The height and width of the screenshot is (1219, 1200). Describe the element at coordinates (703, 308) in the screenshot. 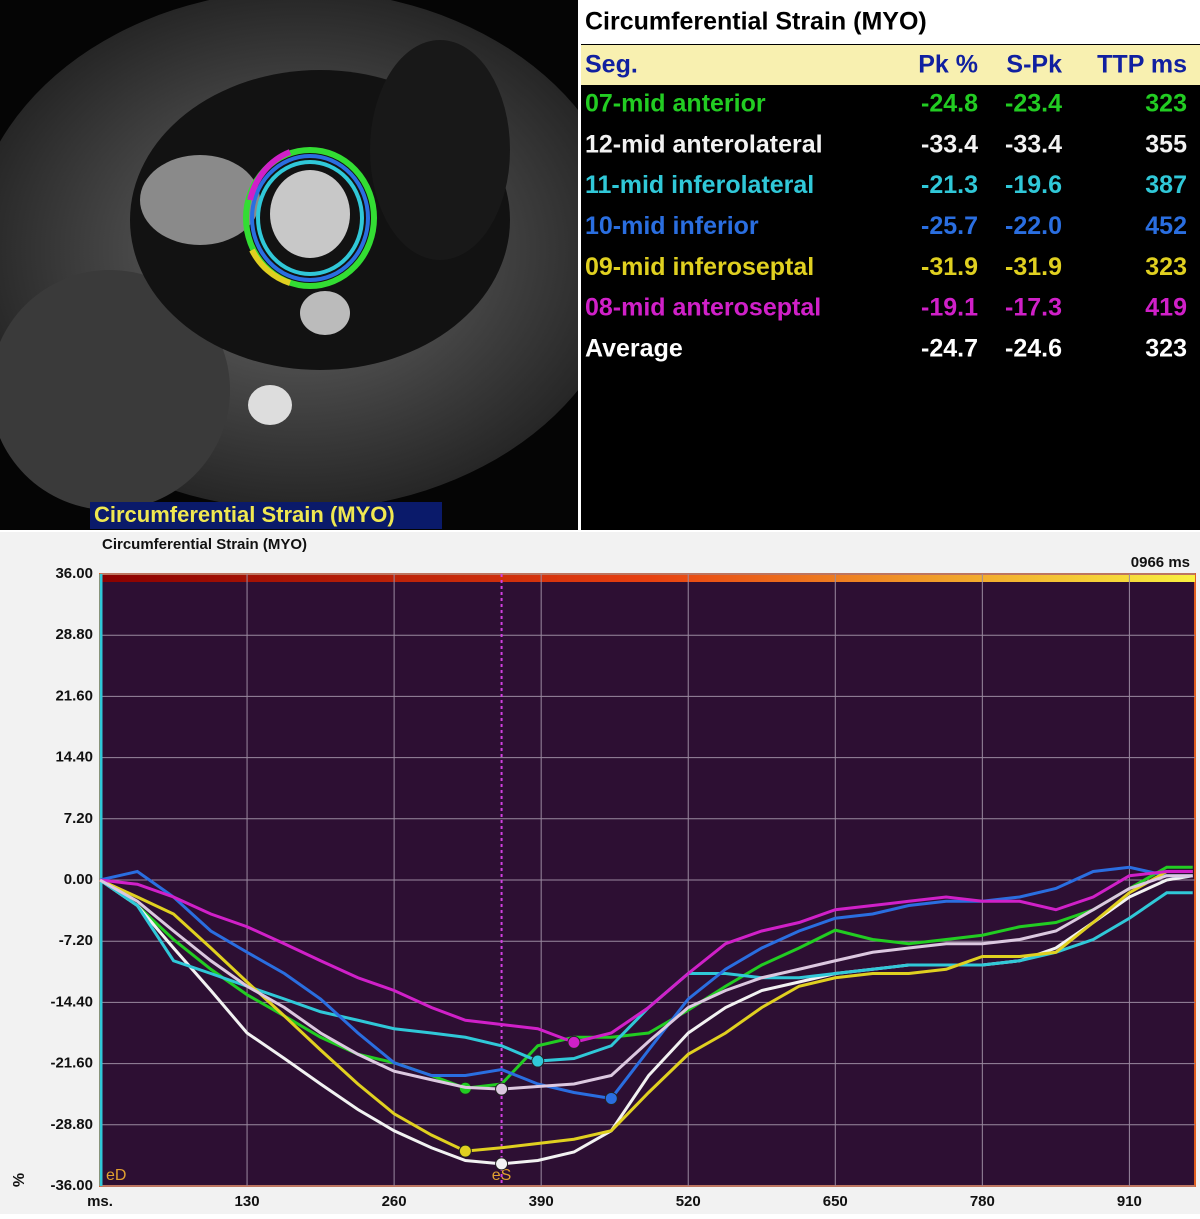

I see `table-cell: 08-mid anteroseptal` at that location.